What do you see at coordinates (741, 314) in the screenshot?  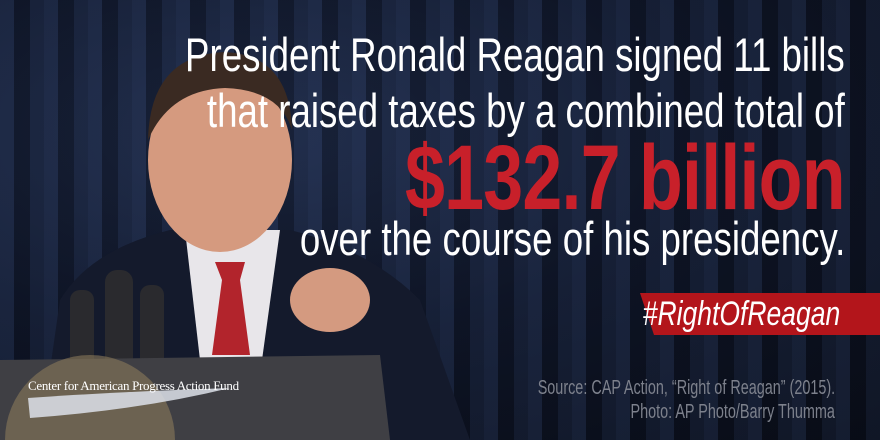 I see `hashtag-text: #RightOfReagan` at bounding box center [741, 314].